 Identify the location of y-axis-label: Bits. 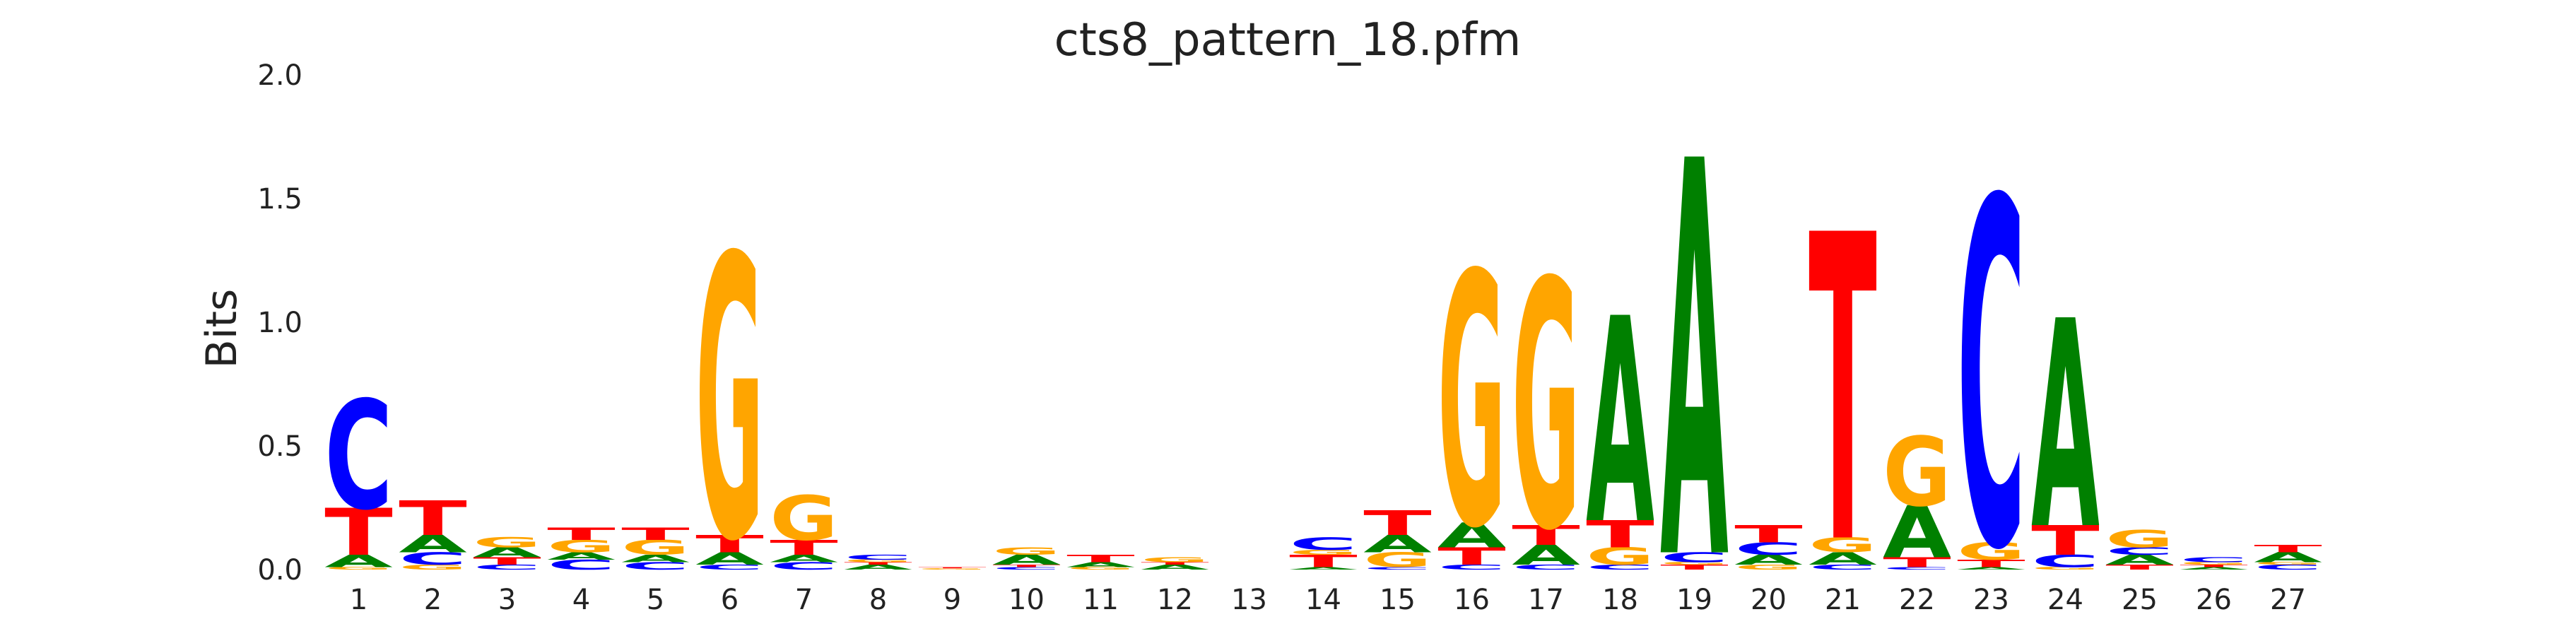
(222, 329).